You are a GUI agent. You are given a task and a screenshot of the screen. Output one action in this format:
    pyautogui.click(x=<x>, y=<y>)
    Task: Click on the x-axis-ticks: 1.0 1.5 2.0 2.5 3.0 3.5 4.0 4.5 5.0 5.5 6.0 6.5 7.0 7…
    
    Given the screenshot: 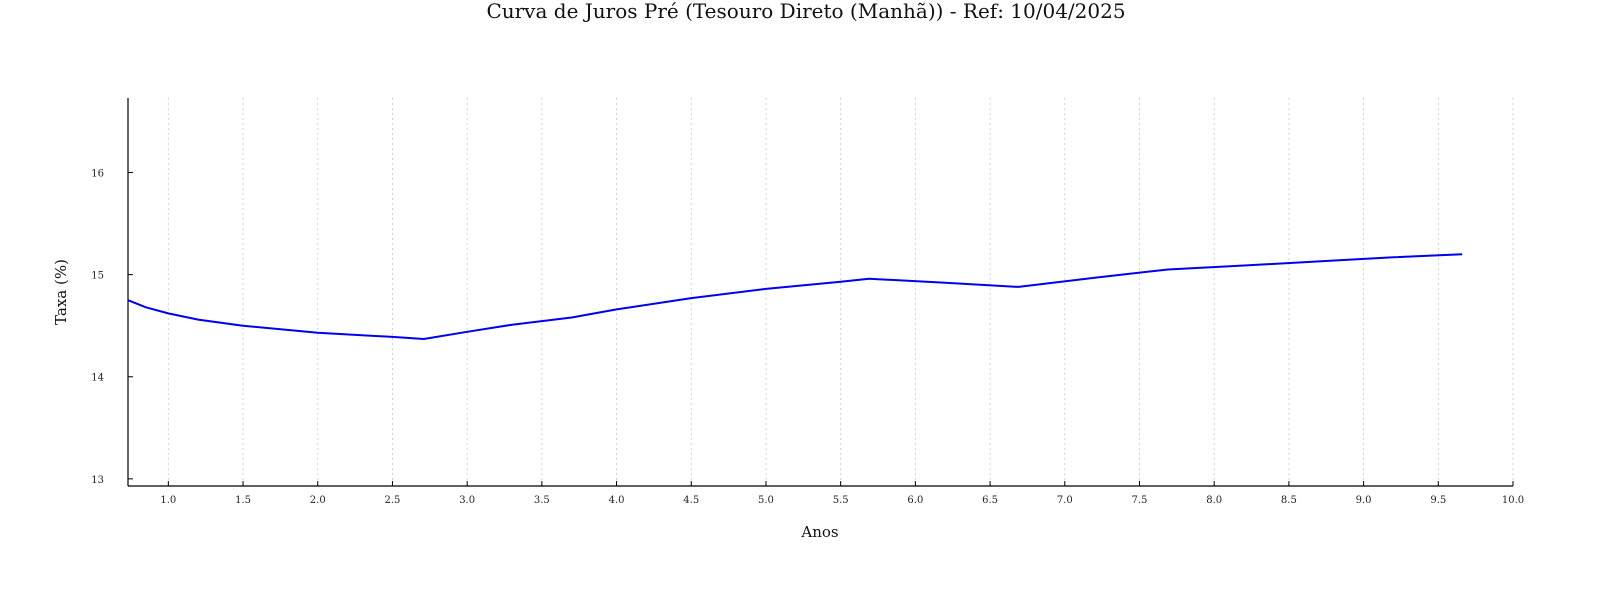 What is the action you would take?
    pyautogui.click(x=842, y=493)
    